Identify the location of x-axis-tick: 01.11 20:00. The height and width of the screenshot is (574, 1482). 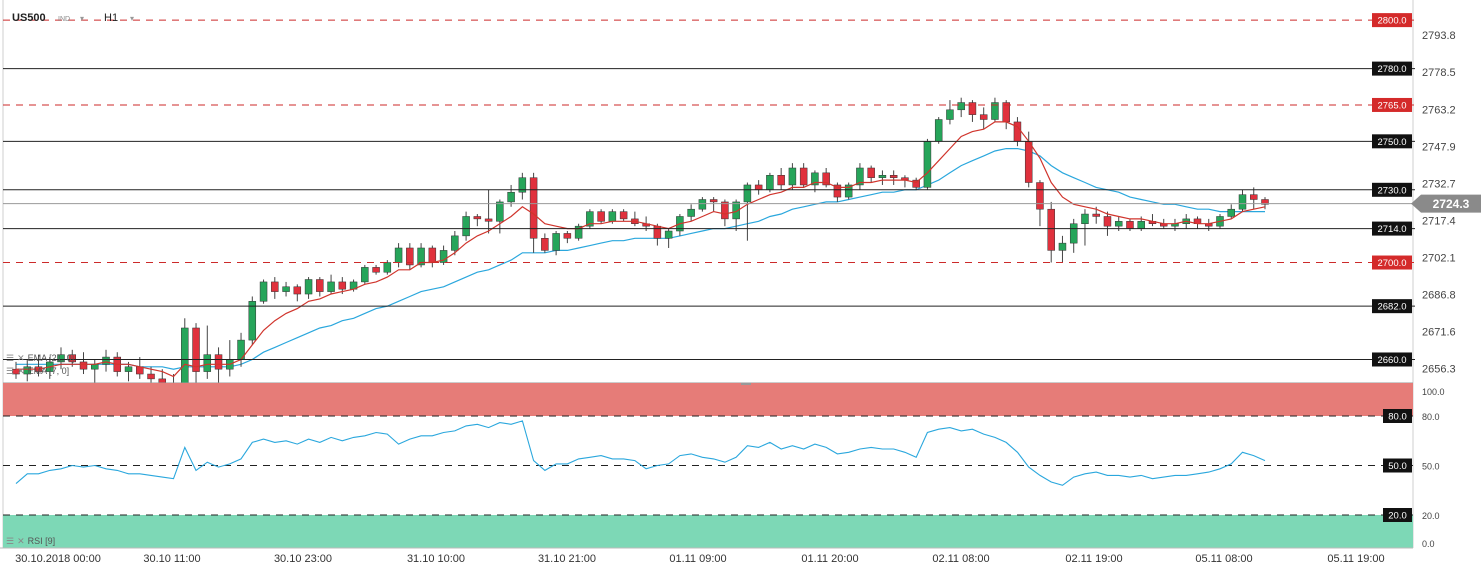
(829, 559).